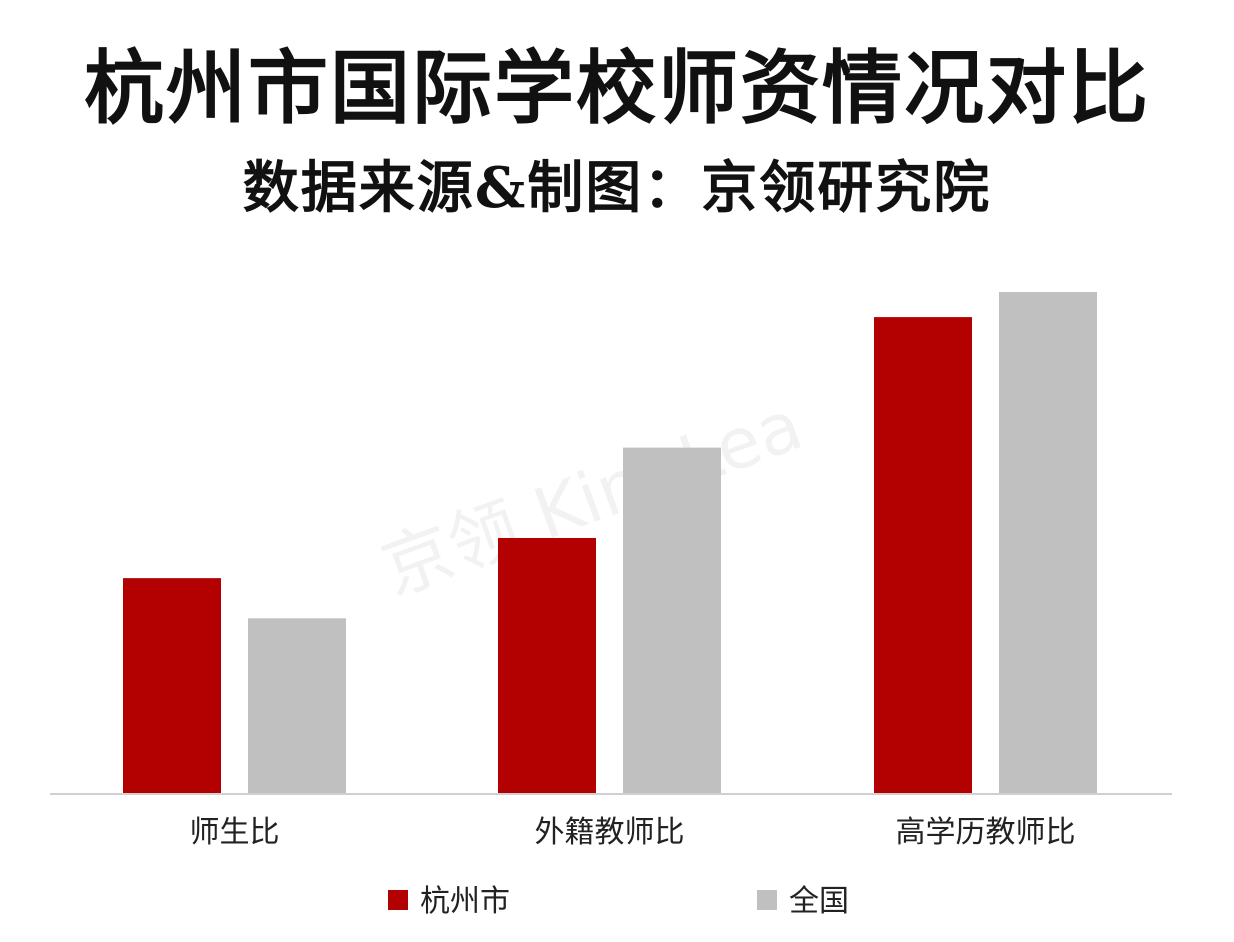 This screenshot has height=942, width=1234. What do you see at coordinates (617, 188) in the screenshot?
I see `chart-subtitle: 数据来源&制图：京领研究院` at bounding box center [617, 188].